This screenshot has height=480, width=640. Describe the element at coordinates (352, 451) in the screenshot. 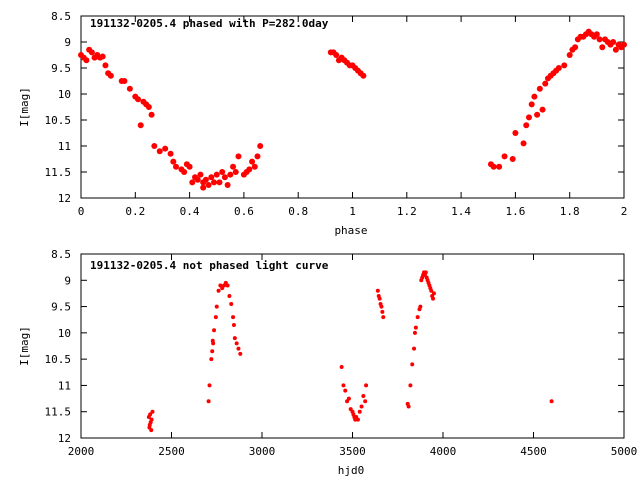

I see `x-tick-label: 3500` at that location.